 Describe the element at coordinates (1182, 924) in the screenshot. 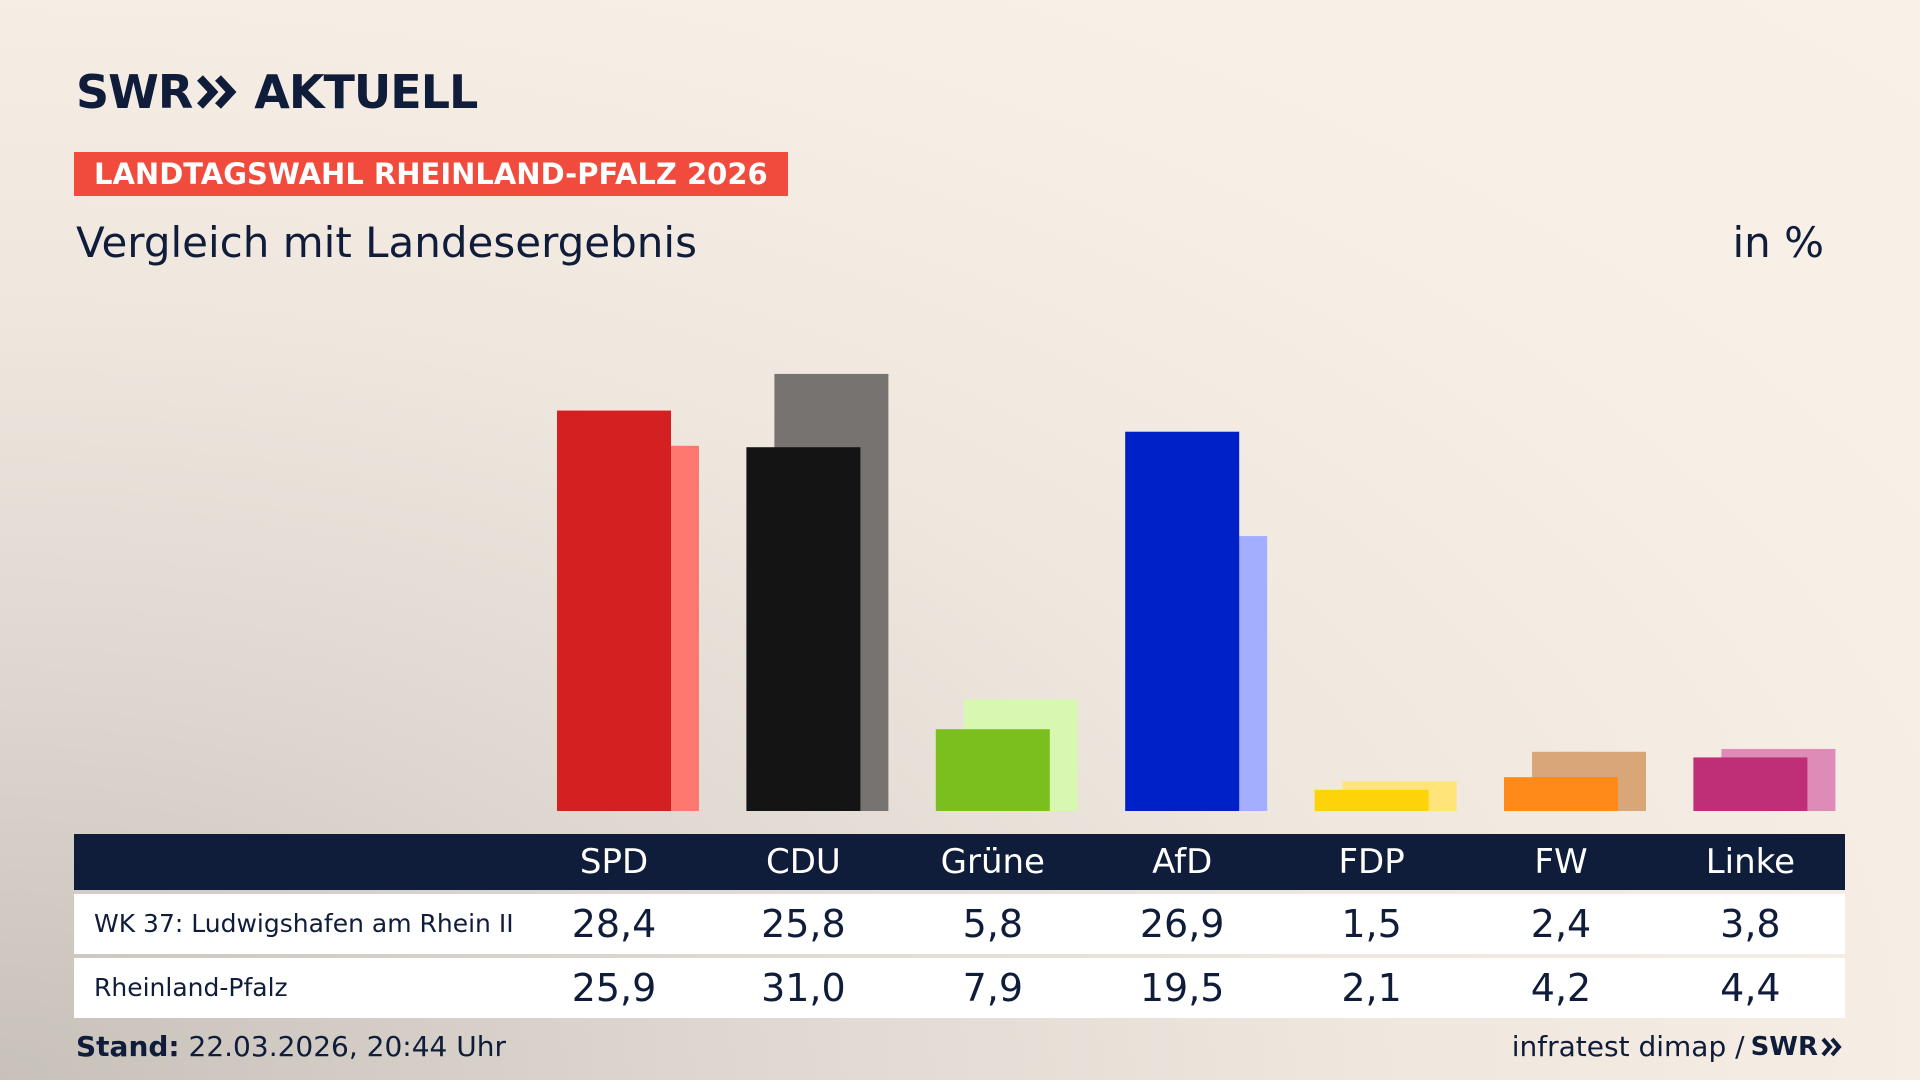

I see `value-district-afd: 26,9` at that location.